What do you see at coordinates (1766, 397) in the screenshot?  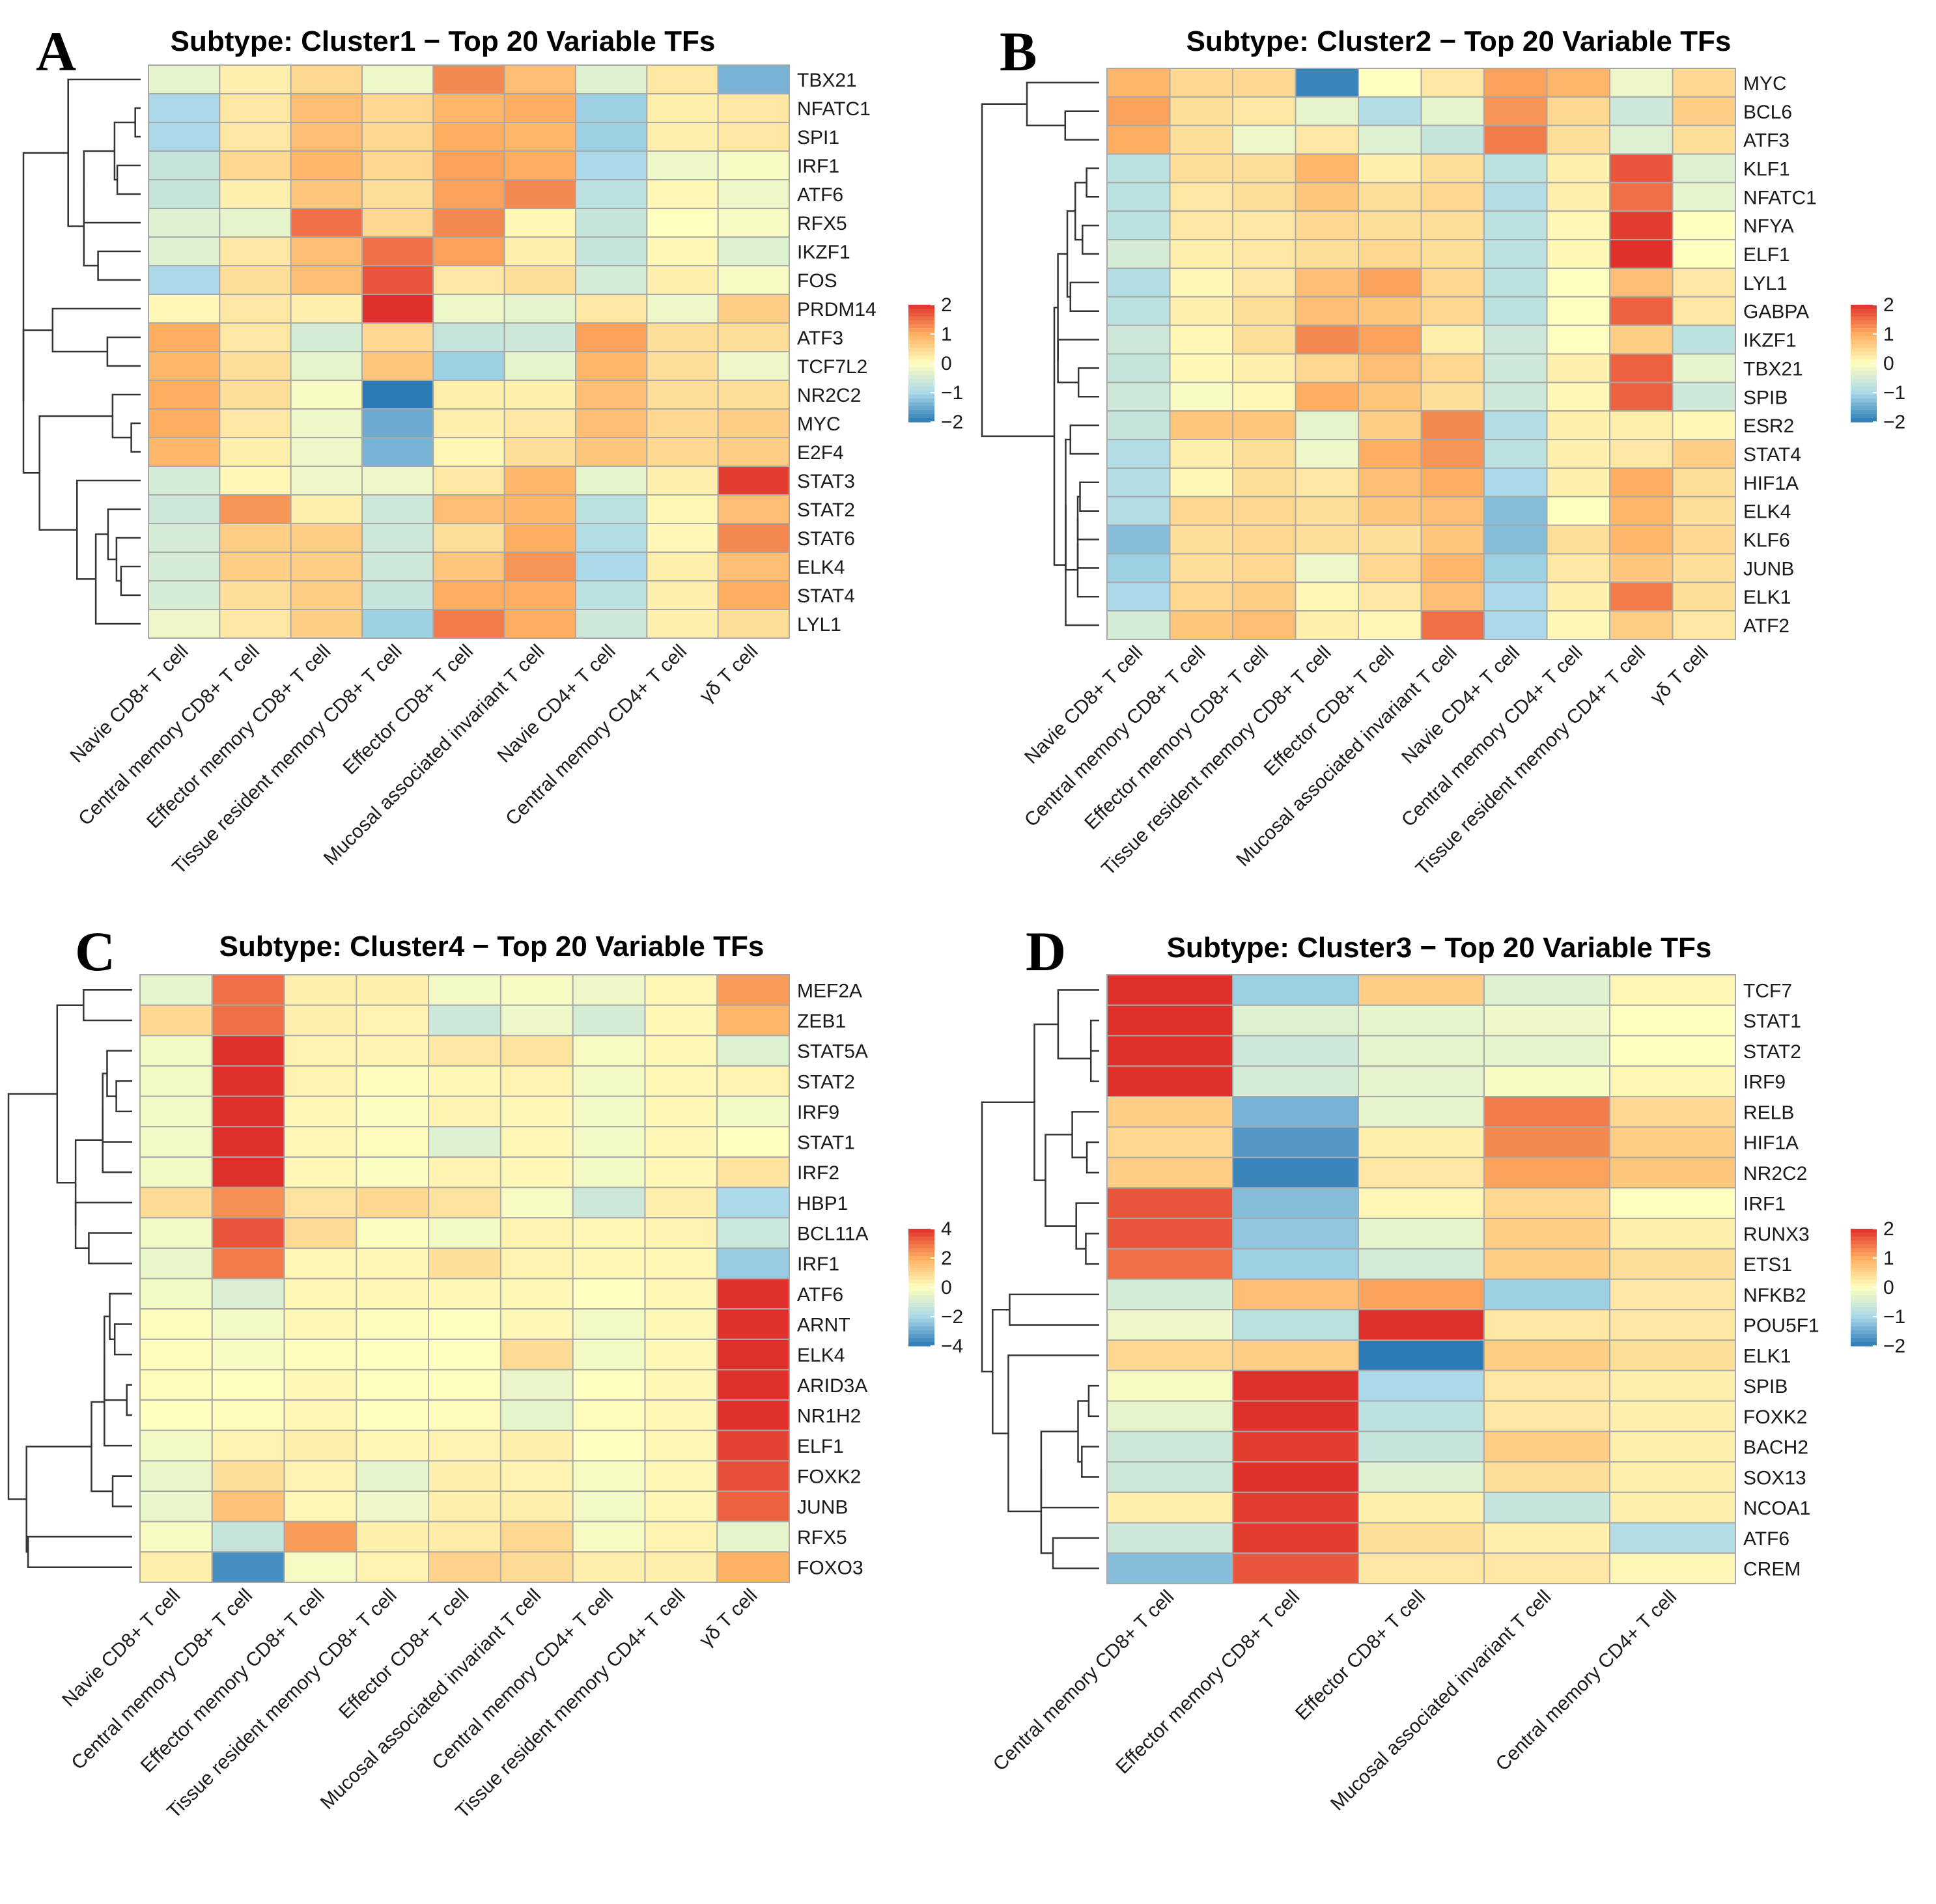 I see `row-label: SPIB` at bounding box center [1766, 397].